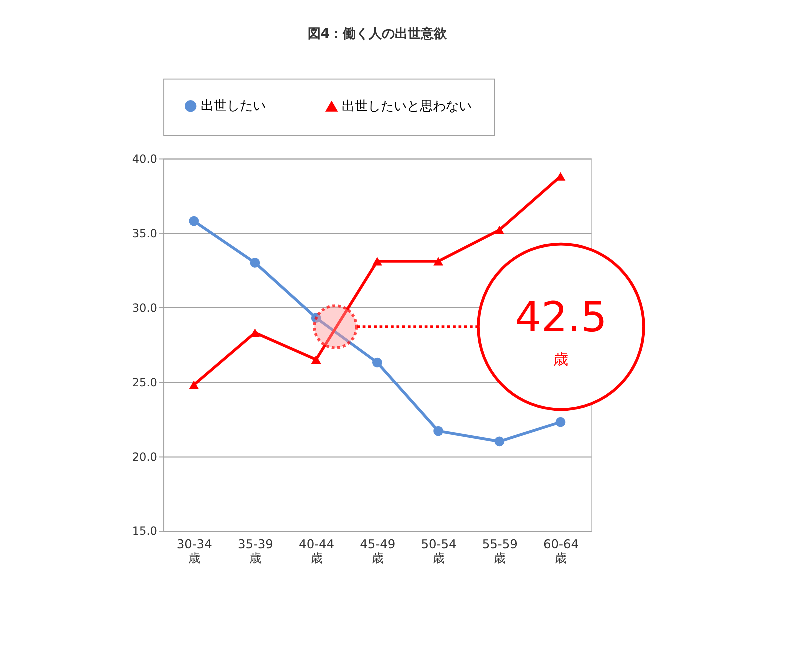  What do you see at coordinates (378, 551) in the screenshot?
I see `x-tick-label: 45-49 歳` at bounding box center [378, 551].